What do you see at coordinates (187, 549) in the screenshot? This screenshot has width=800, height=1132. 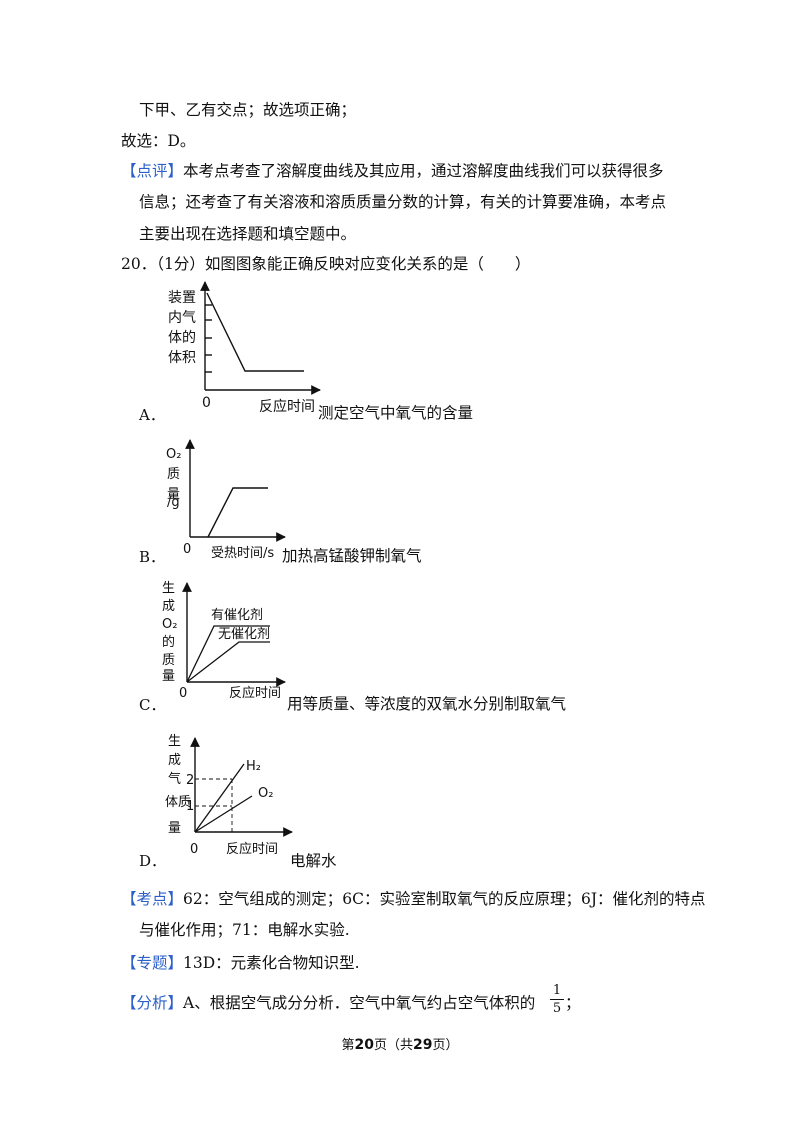 I see `graph-b-origin: 0` at bounding box center [187, 549].